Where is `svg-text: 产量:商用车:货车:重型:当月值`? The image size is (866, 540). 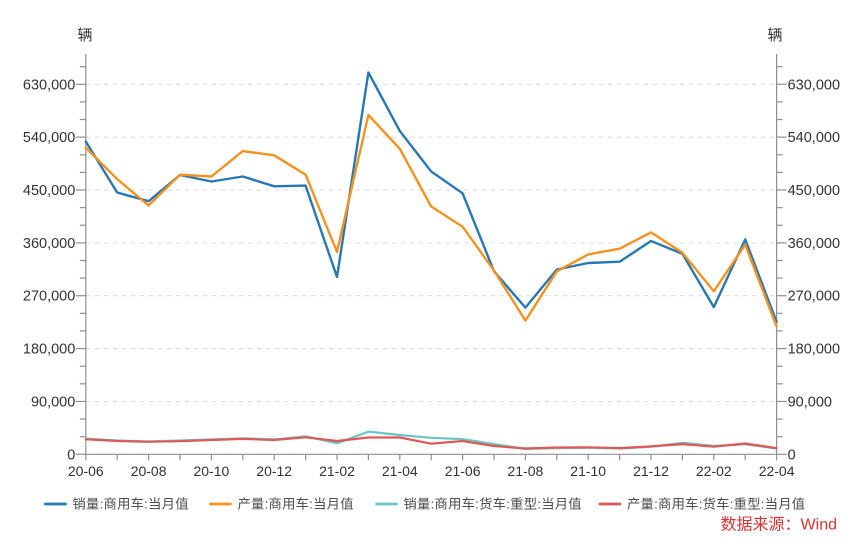
svg-text: 产量:商用车:货车:重型:当月值 is located at coordinates (716, 504).